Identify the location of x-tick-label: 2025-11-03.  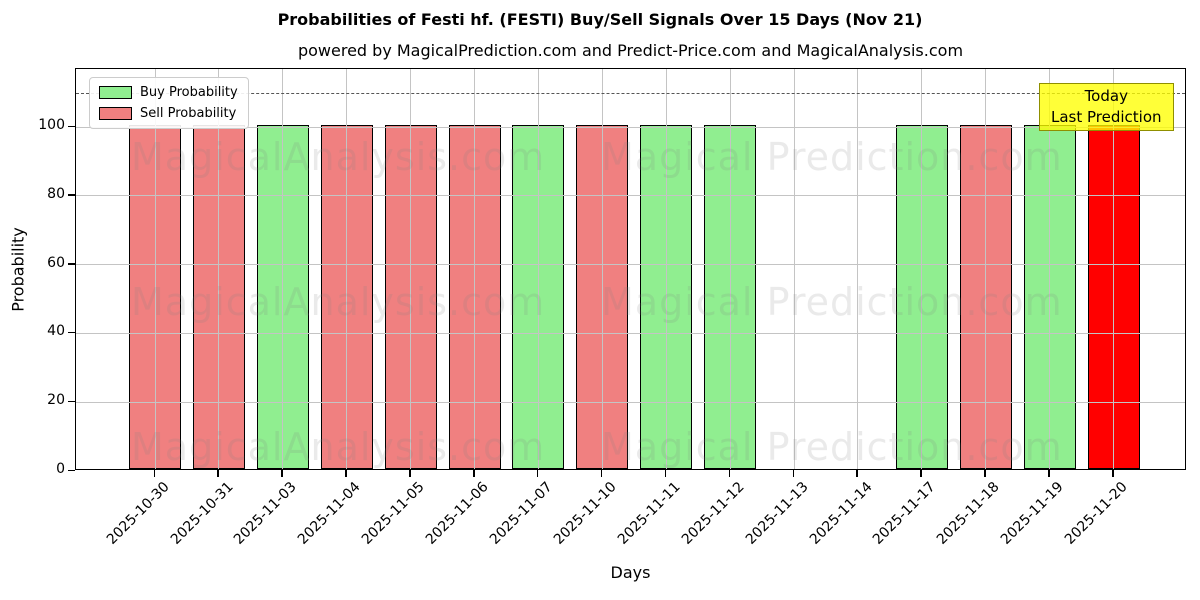
(266, 513).